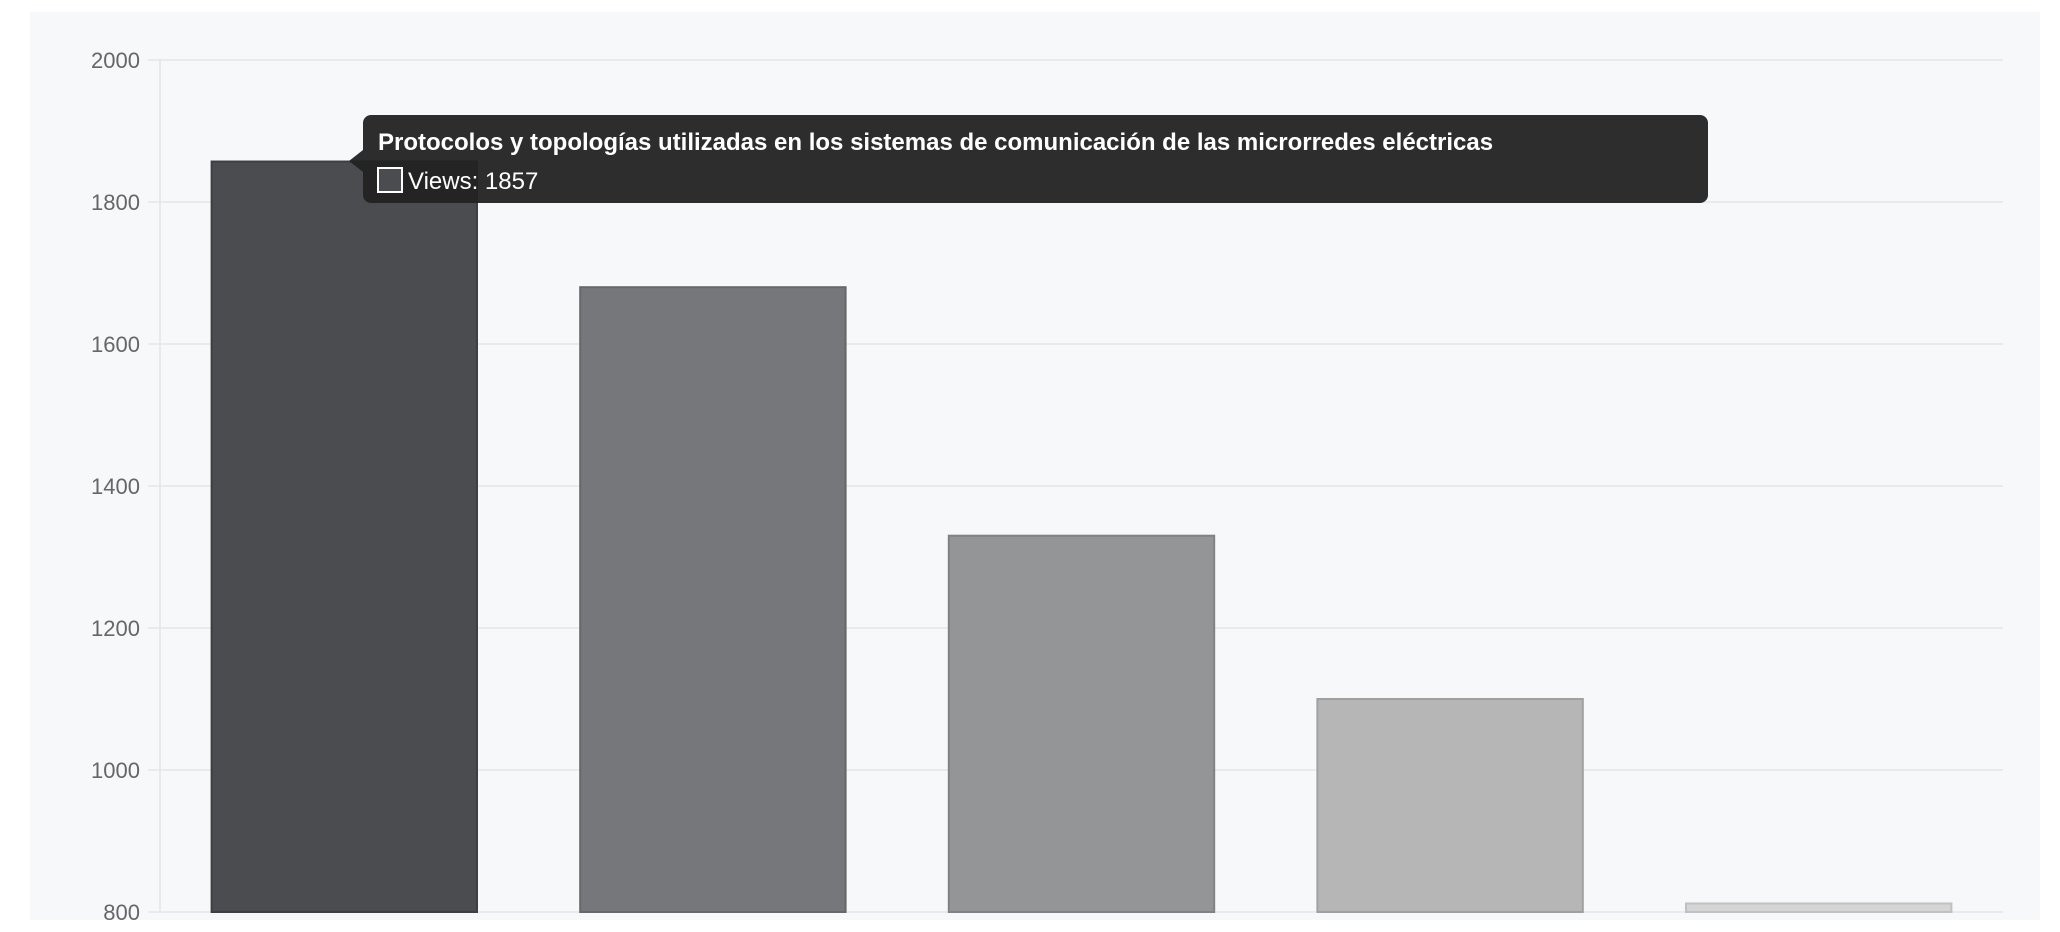 The image size is (2060, 932). What do you see at coordinates (473, 181) in the screenshot?
I see `tooltip-label: Views: 1857` at bounding box center [473, 181].